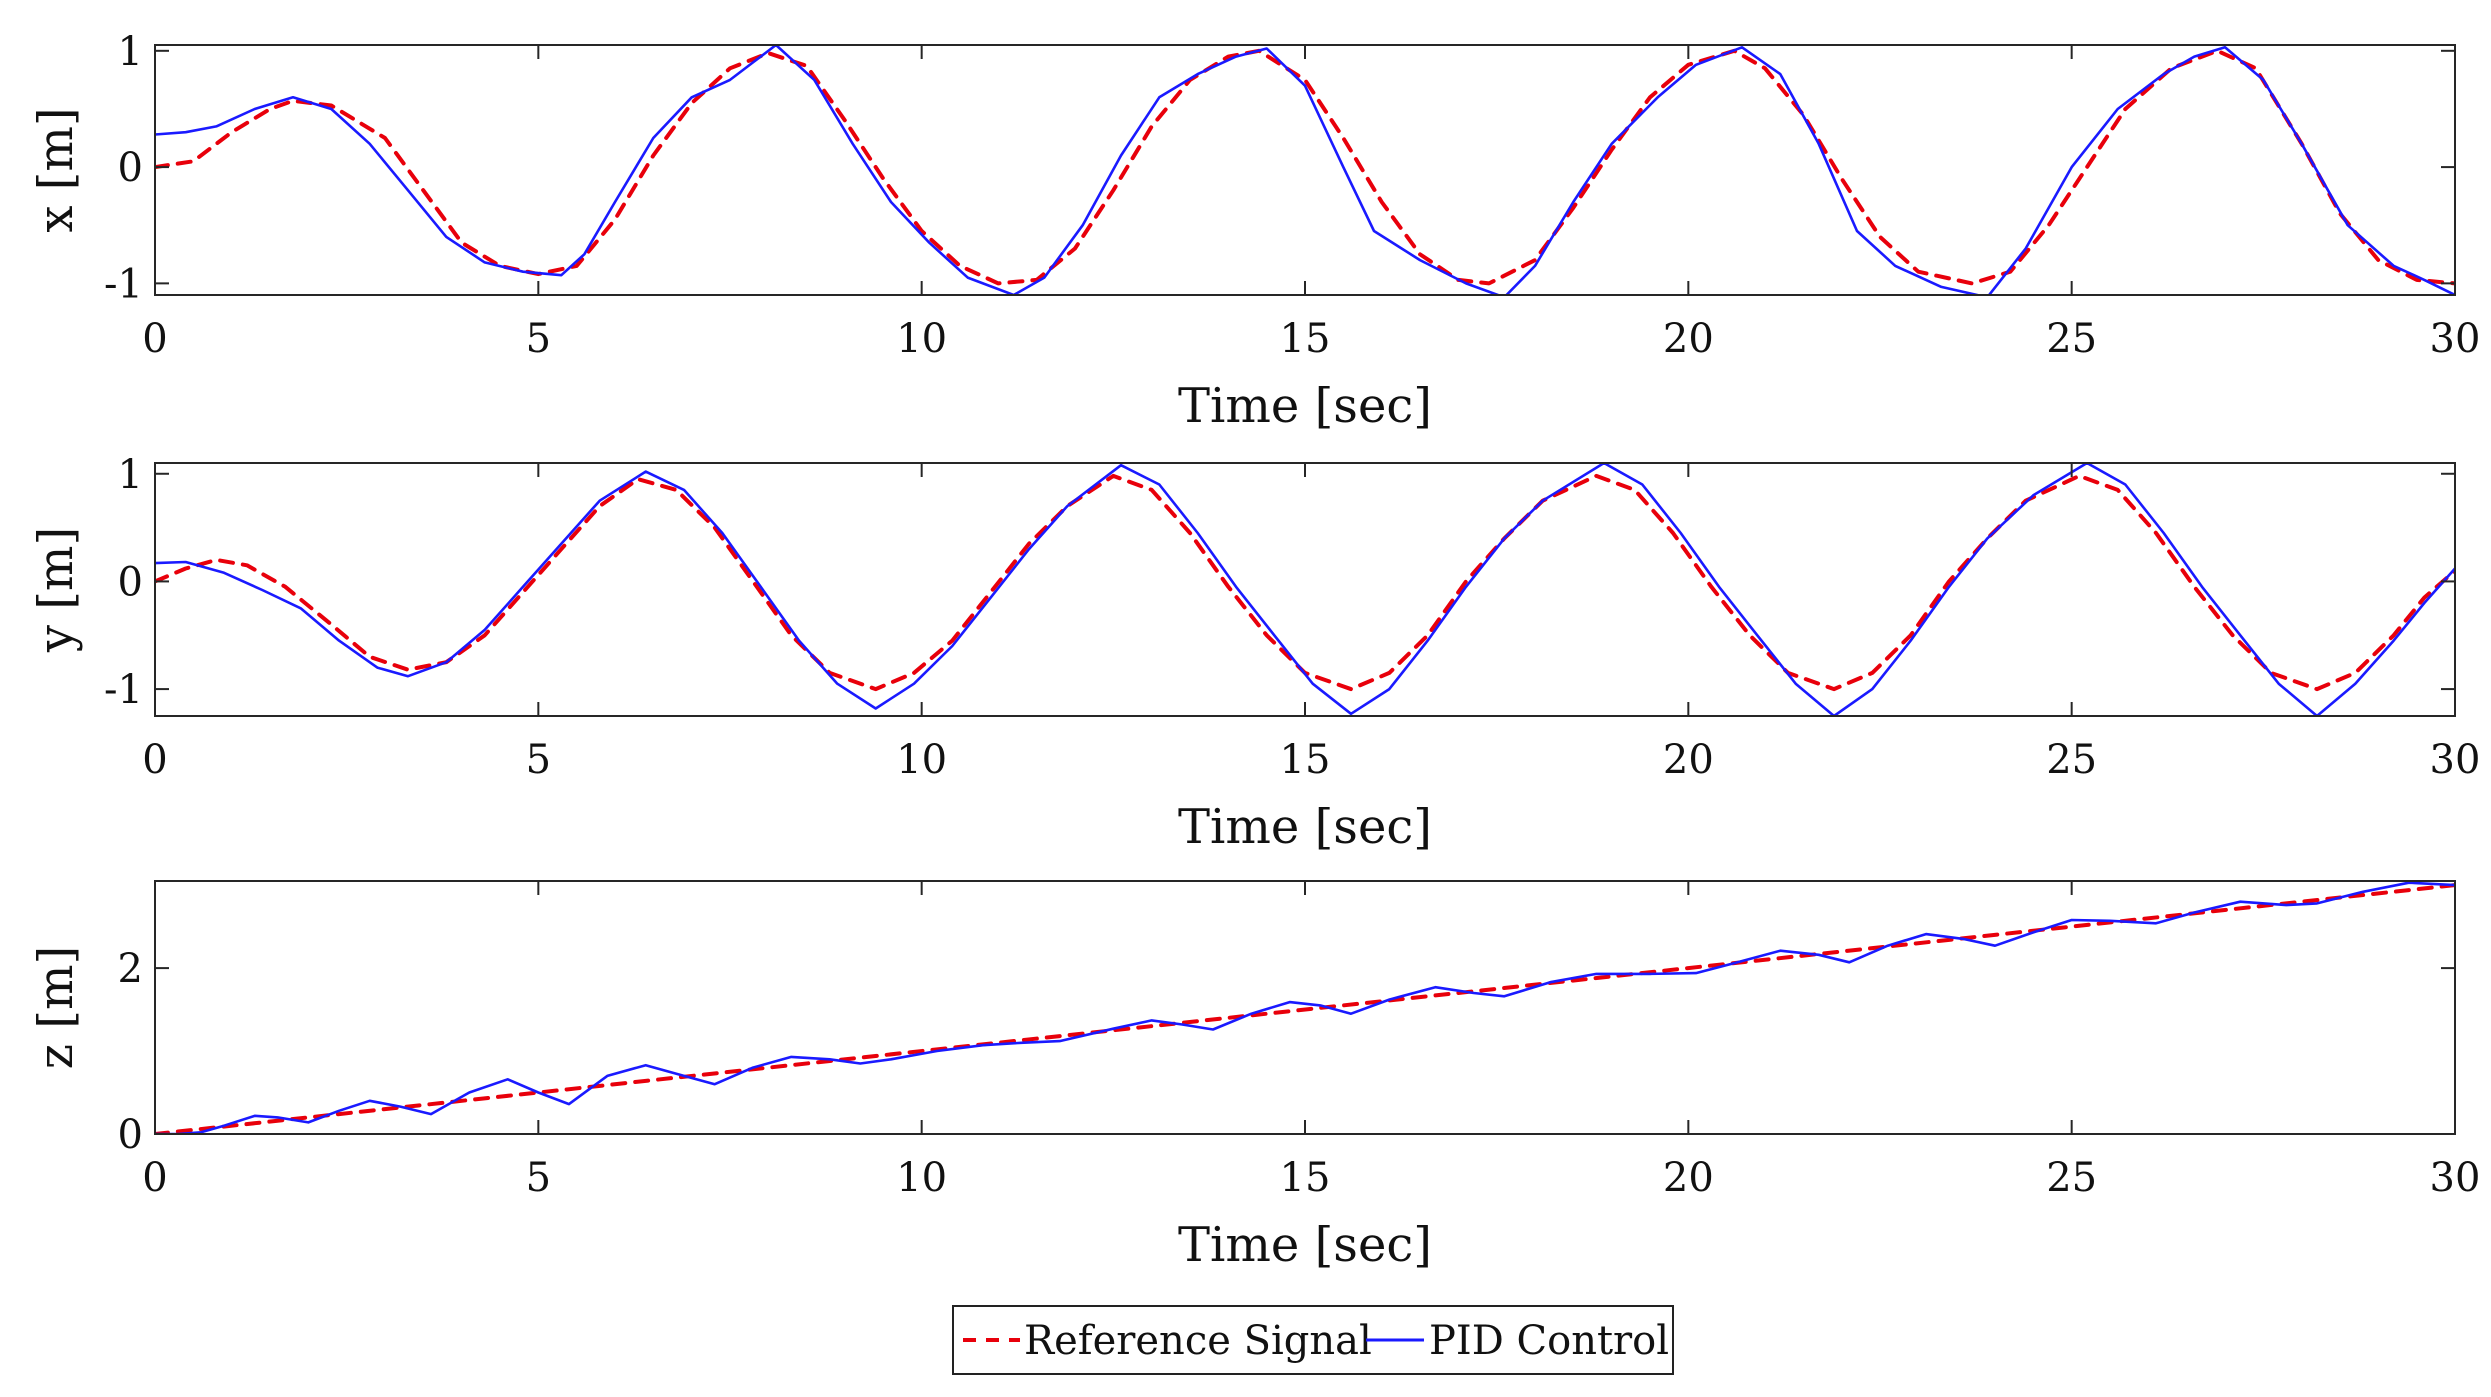 This screenshot has width=2491, height=1397. I want to click on z-yaxis-title: z [m], so click(56, 1008).